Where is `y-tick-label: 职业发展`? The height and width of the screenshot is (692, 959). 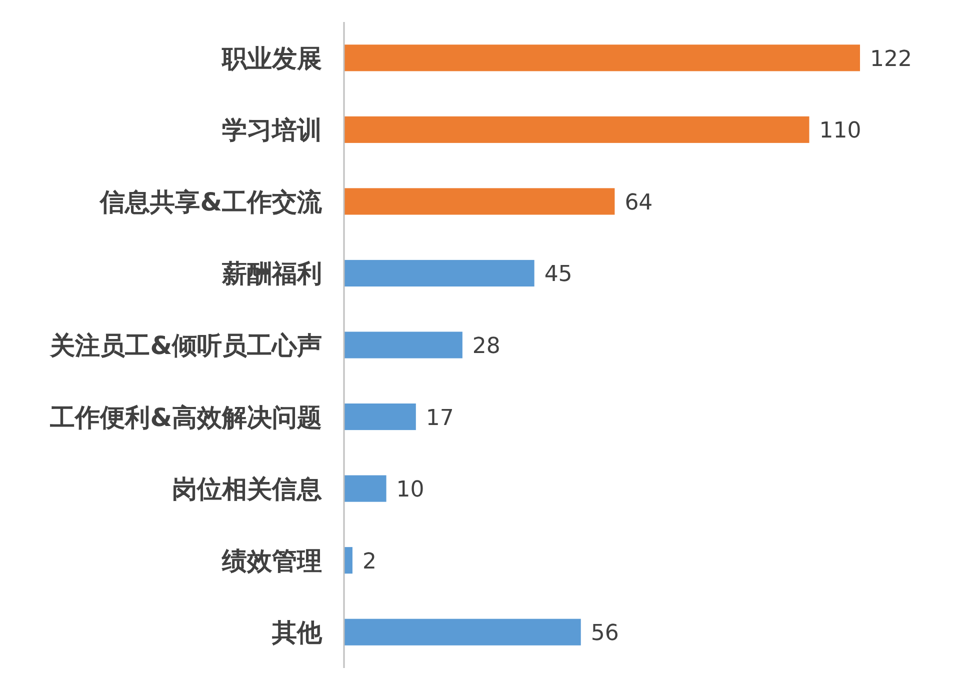 y-tick-label: 职业发展 is located at coordinates (271, 58).